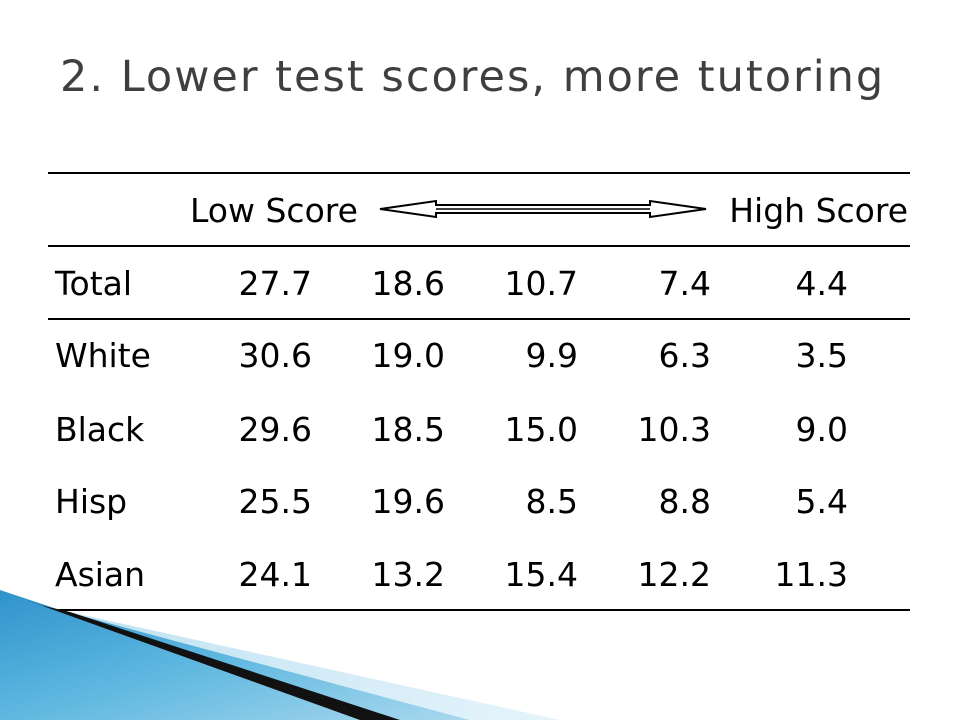  Describe the element at coordinates (479, 610) in the screenshot. I see `table-bottom-rule` at that location.